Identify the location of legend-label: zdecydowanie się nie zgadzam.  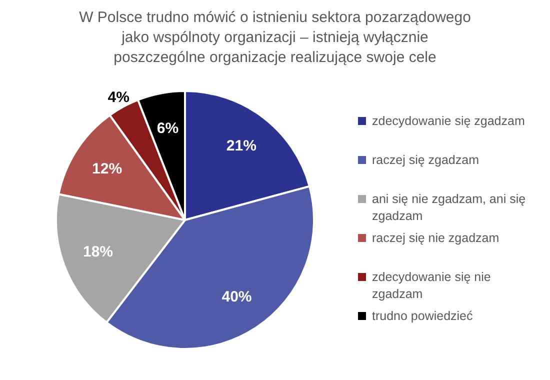
(431, 285).